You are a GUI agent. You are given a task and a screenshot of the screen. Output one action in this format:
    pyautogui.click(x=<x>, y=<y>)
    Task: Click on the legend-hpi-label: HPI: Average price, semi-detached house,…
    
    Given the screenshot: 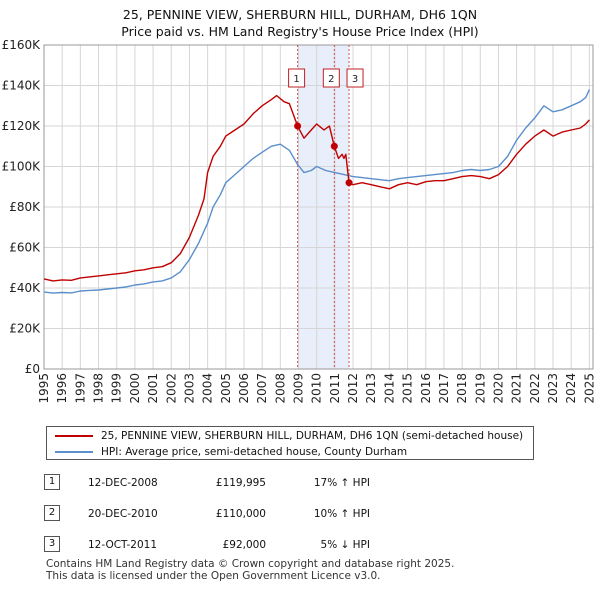 What is the action you would take?
    pyautogui.click(x=254, y=452)
    